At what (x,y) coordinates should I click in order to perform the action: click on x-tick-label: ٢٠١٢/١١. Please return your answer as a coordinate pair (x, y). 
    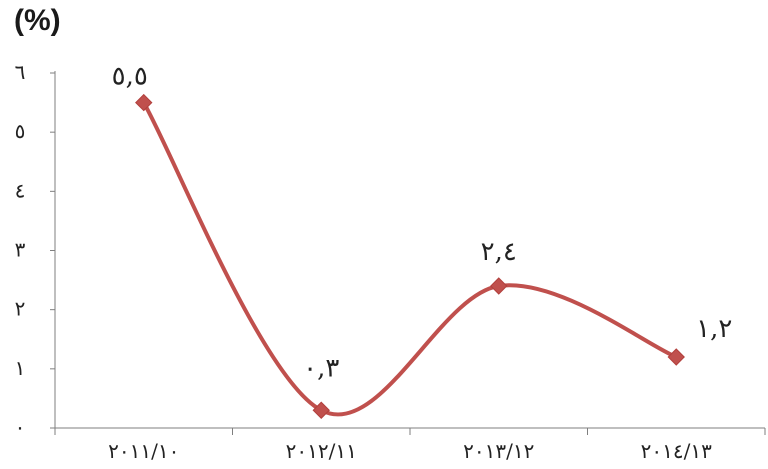
    Looking at the image, I should click on (321, 451).